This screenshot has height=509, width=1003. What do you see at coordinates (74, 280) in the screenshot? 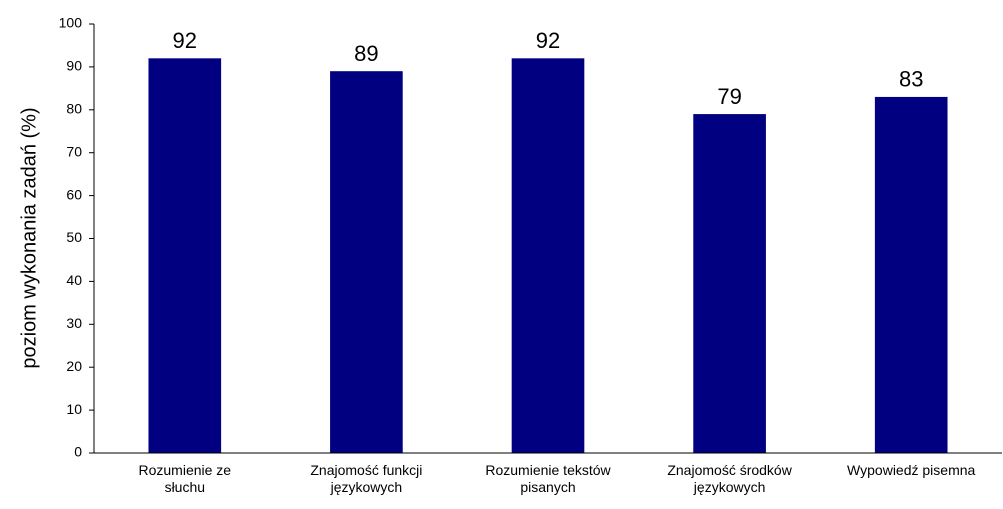
I see `y-tick-label: 40` at bounding box center [74, 280].